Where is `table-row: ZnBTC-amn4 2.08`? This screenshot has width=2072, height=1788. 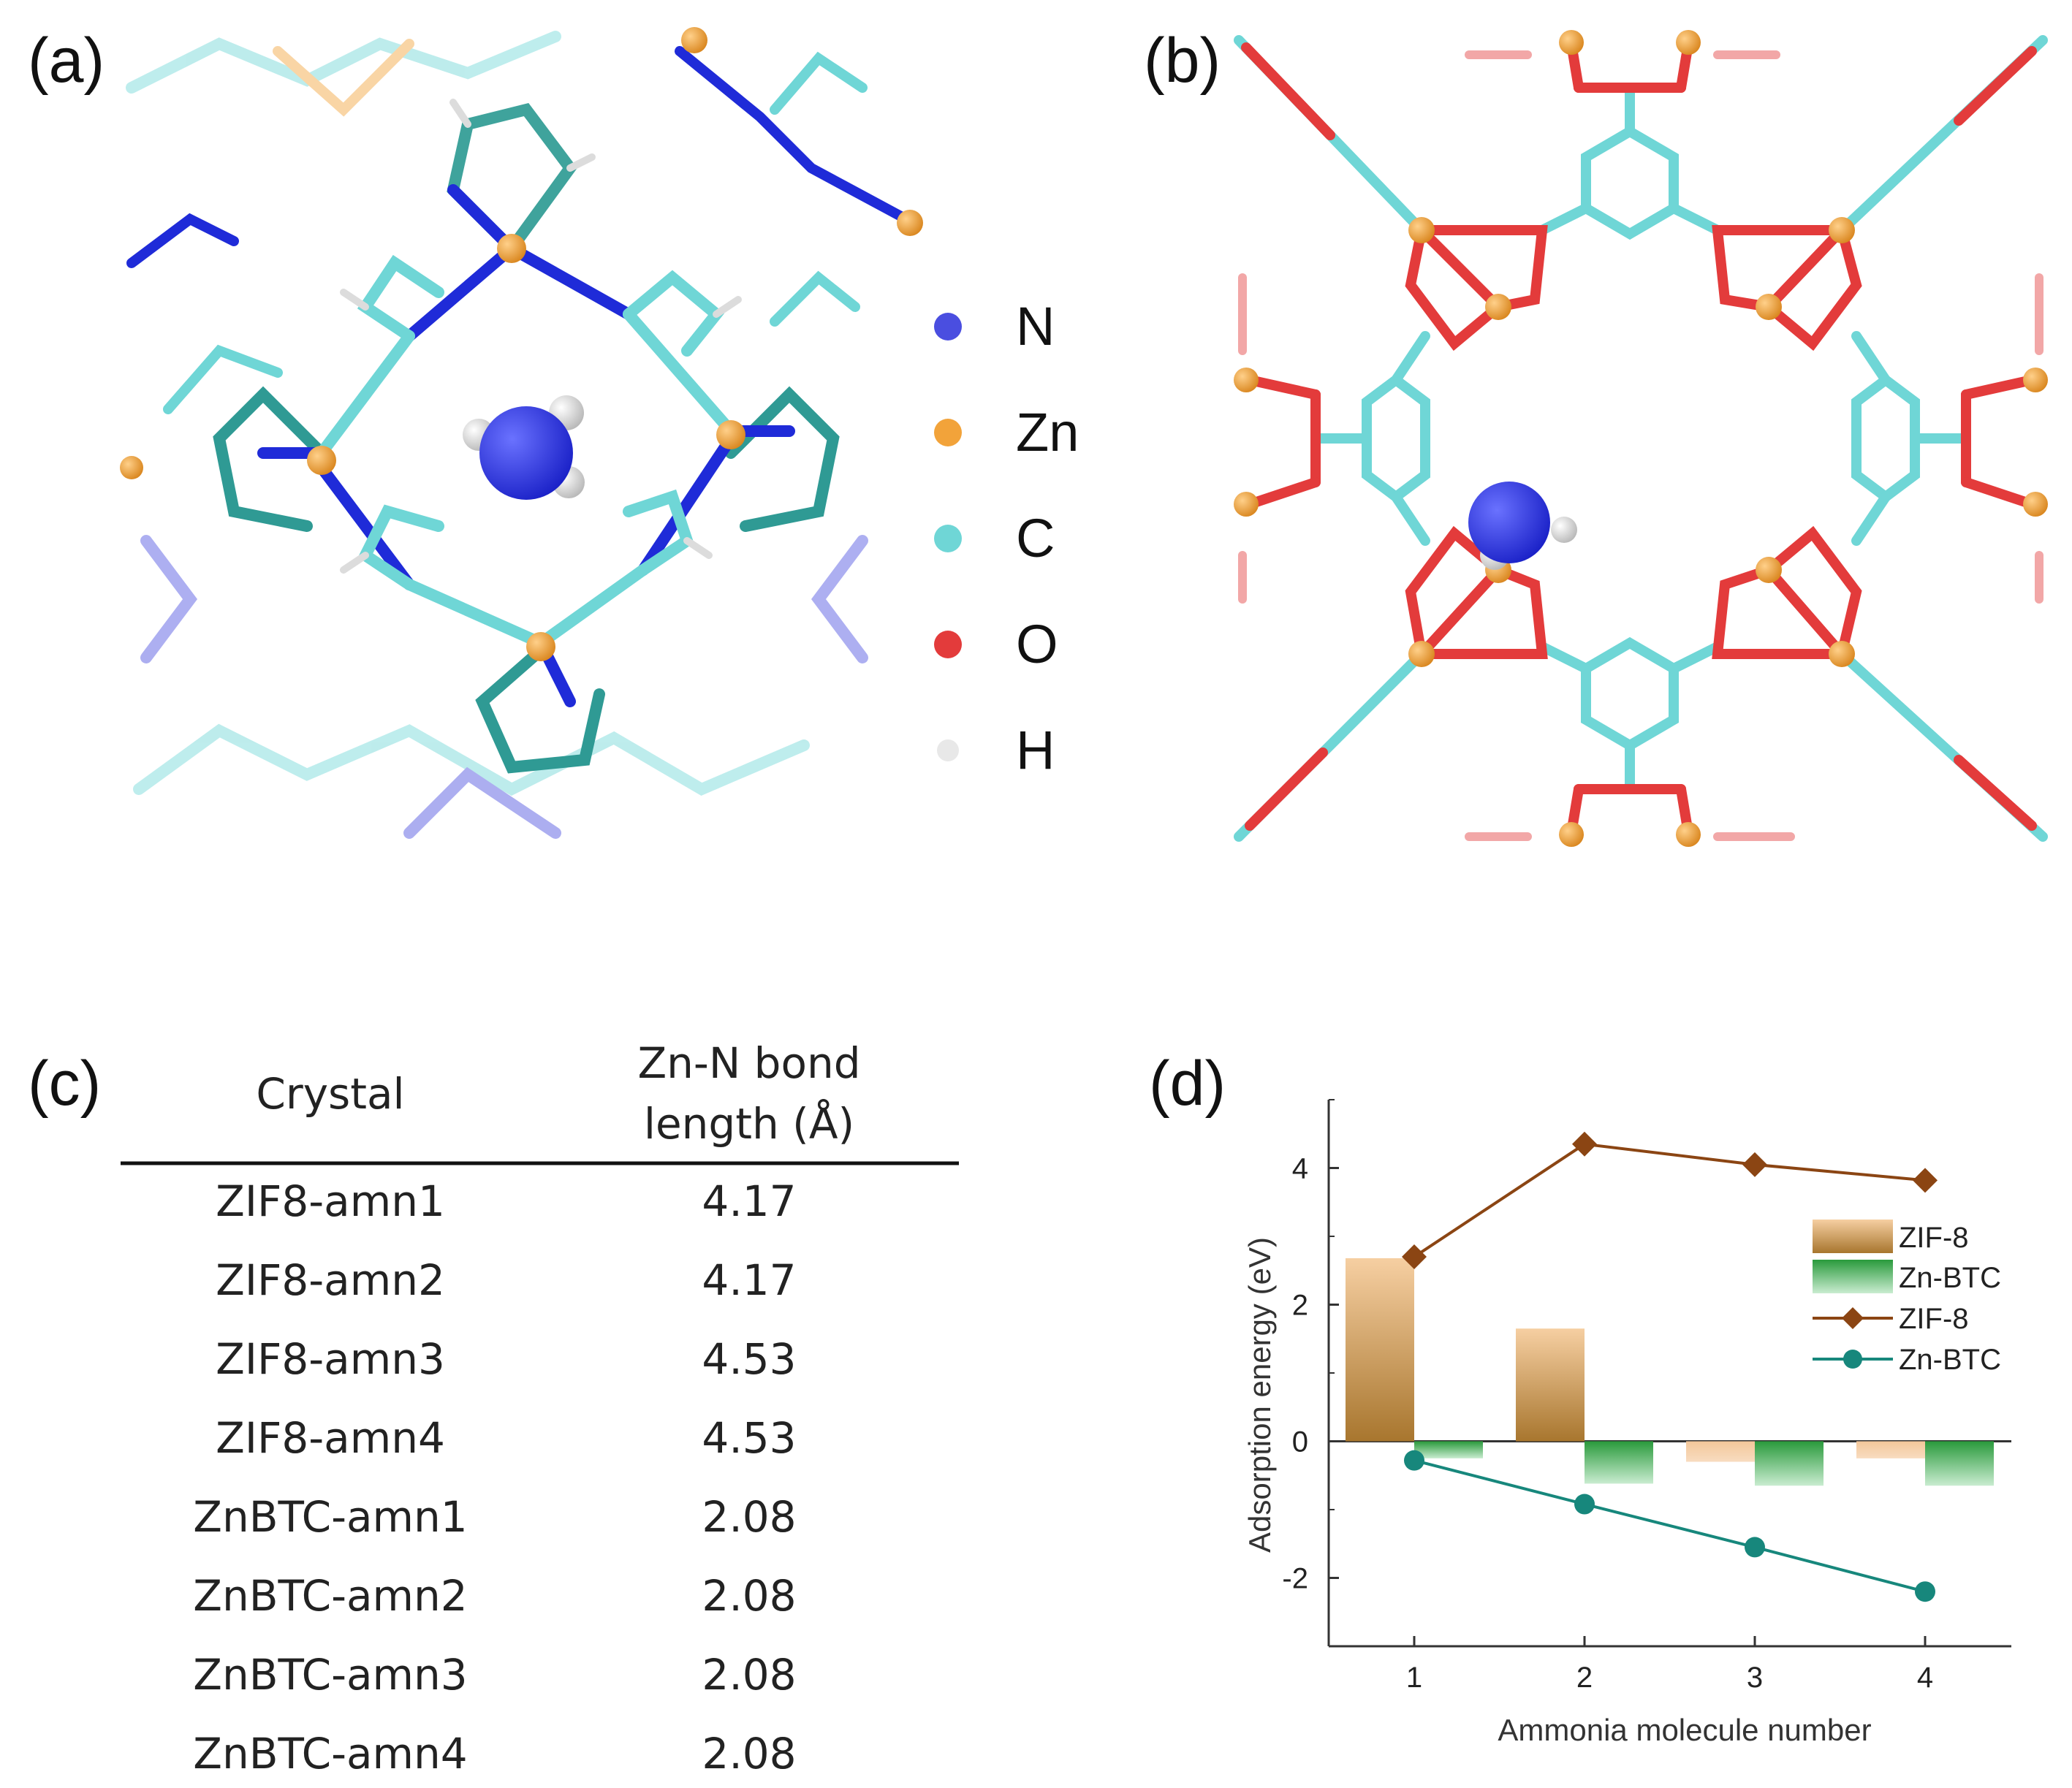 table-row: ZnBTC-amn4 2.08 is located at coordinates (494, 1754).